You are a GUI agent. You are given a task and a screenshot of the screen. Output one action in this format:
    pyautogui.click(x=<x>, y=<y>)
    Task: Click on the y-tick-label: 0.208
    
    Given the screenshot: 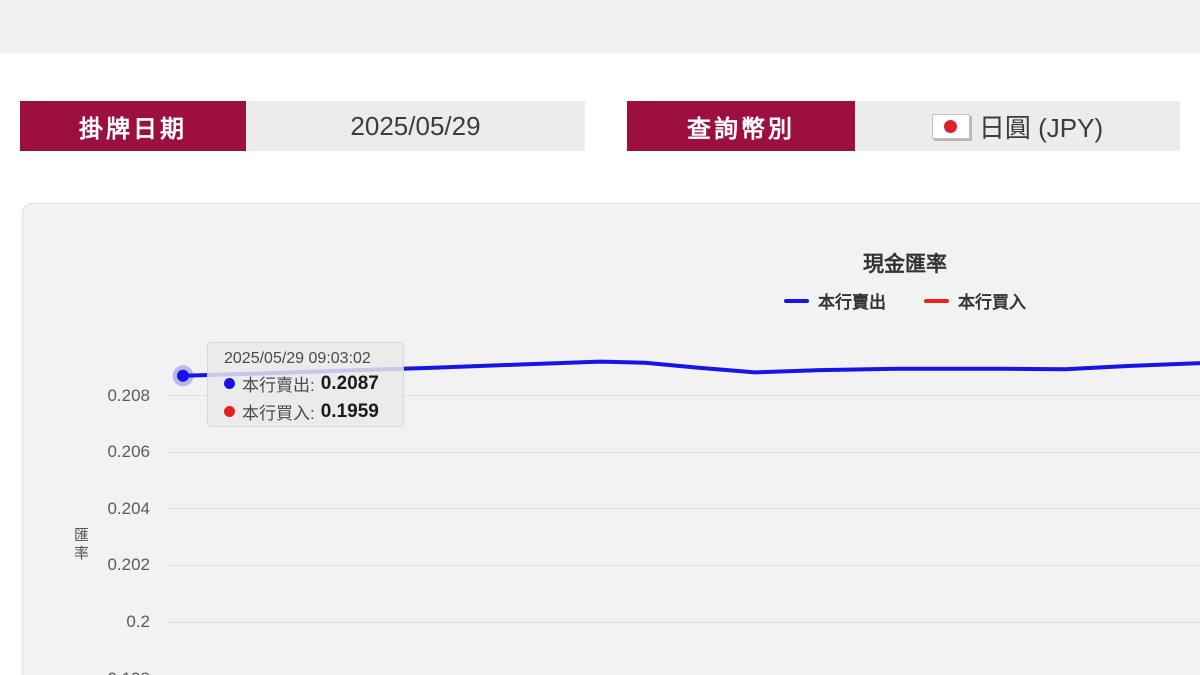 What is the action you would take?
    pyautogui.click(x=128, y=395)
    